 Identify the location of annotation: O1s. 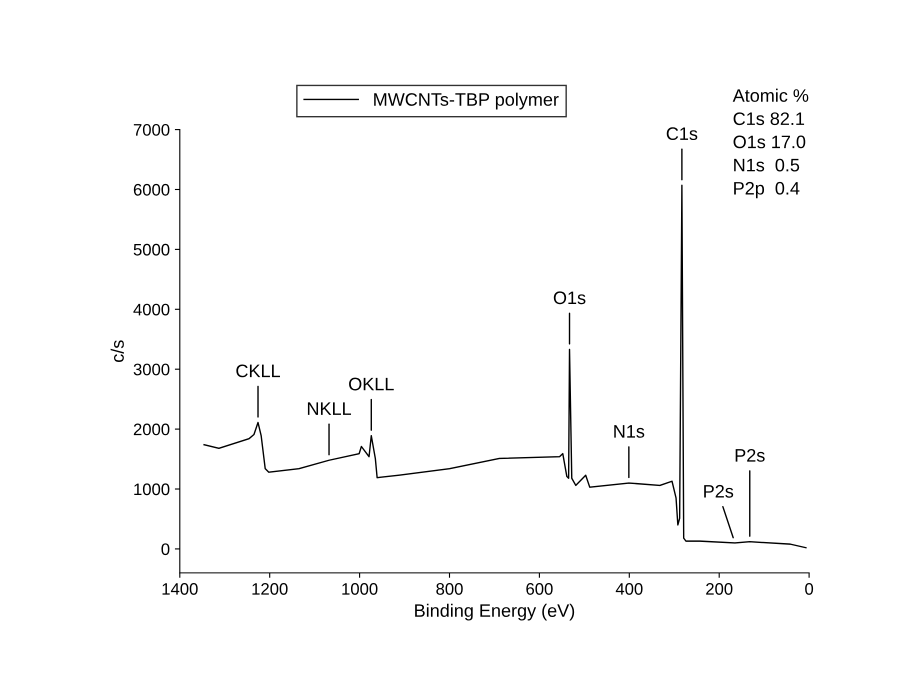
(570, 297).